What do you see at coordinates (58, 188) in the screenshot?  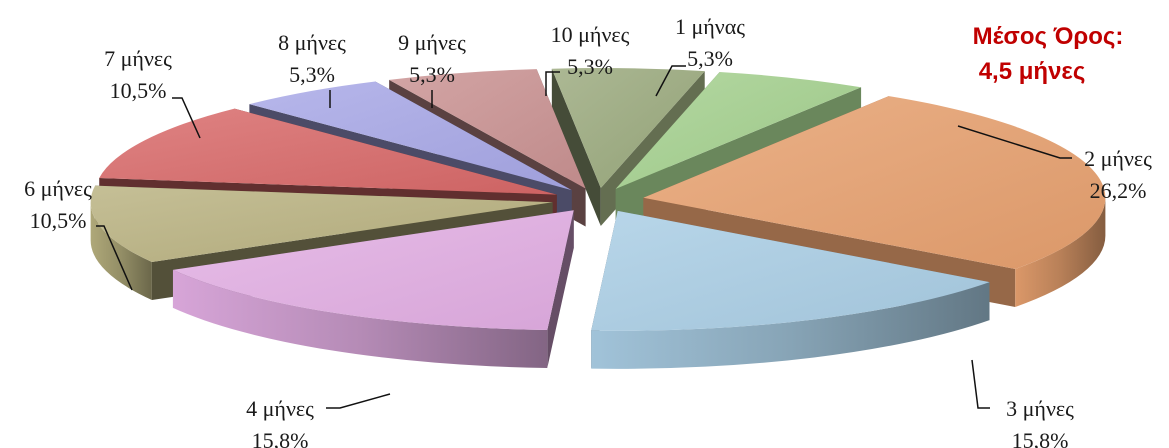 I see `slice-category-label: 6 μήνες` at bounding box center [58, 188].